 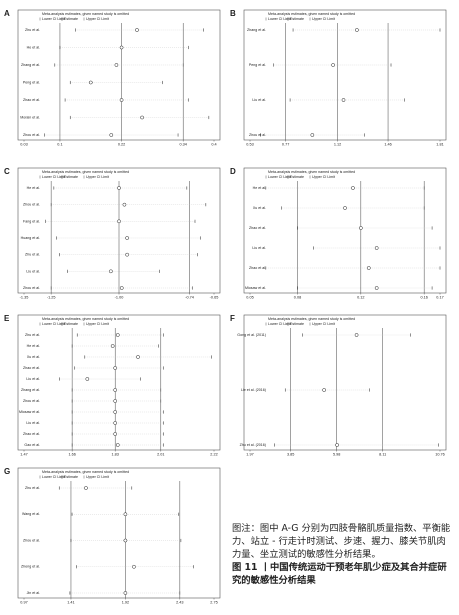 I want to click on study-label: Miosaw et al., so click(x=255, y=288).